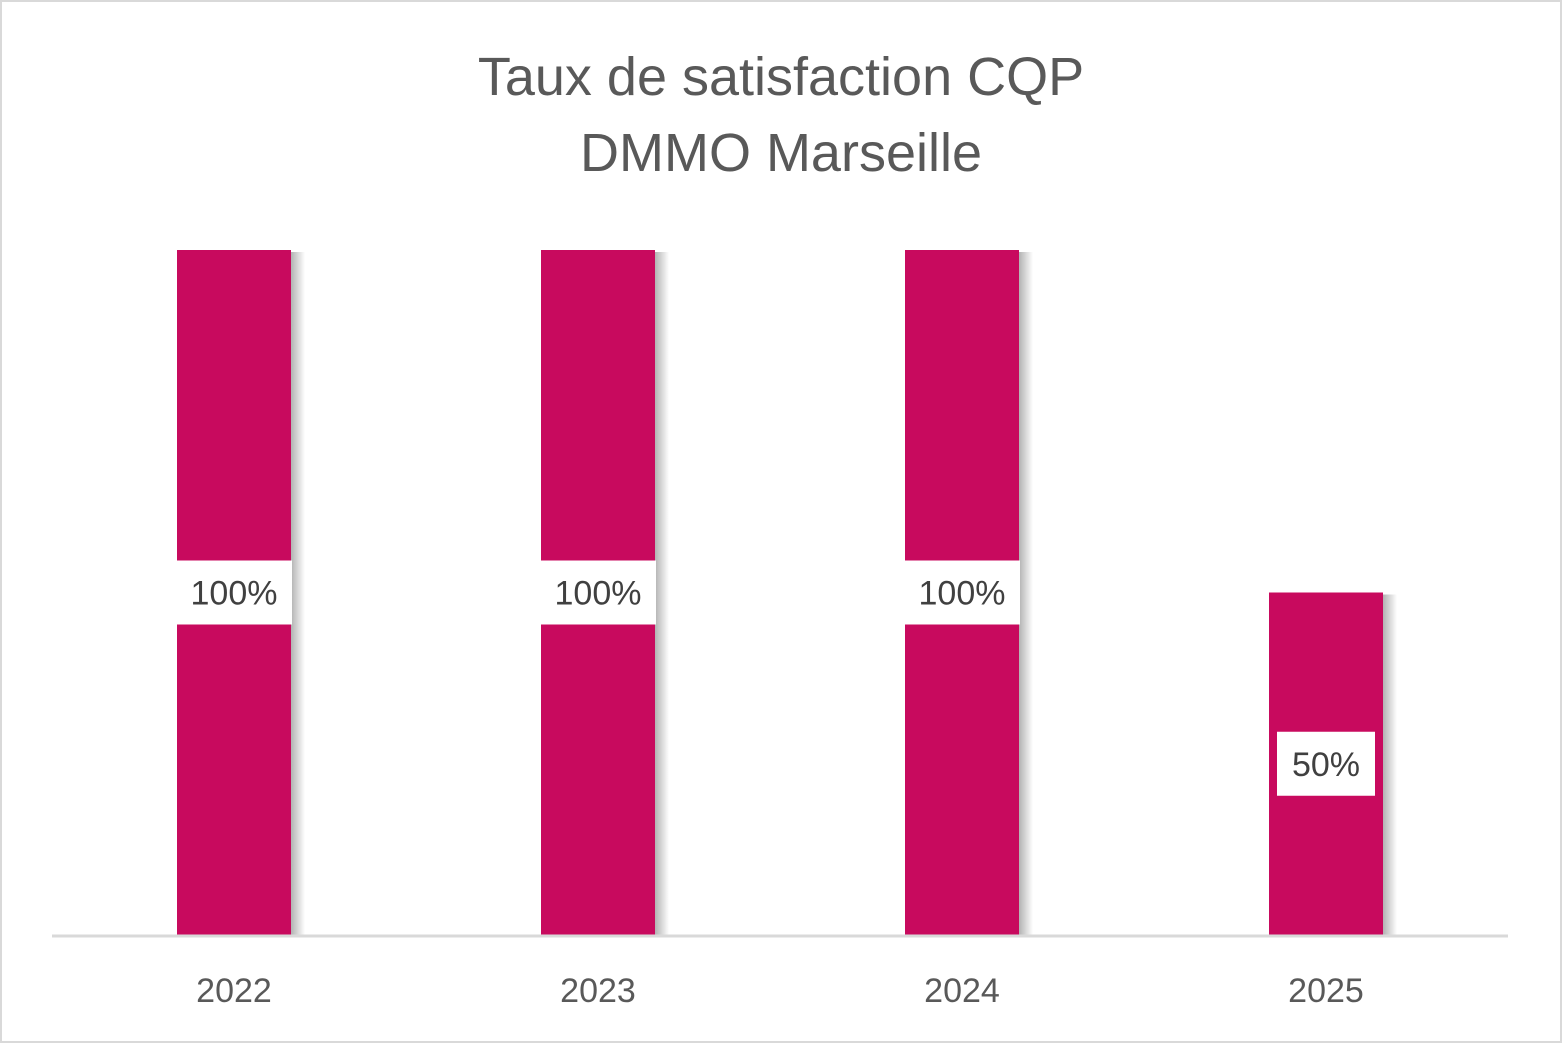 This screenshot has width=1562, height=1043. I want to click on x-tick-label: 2022, so click(234, 991).